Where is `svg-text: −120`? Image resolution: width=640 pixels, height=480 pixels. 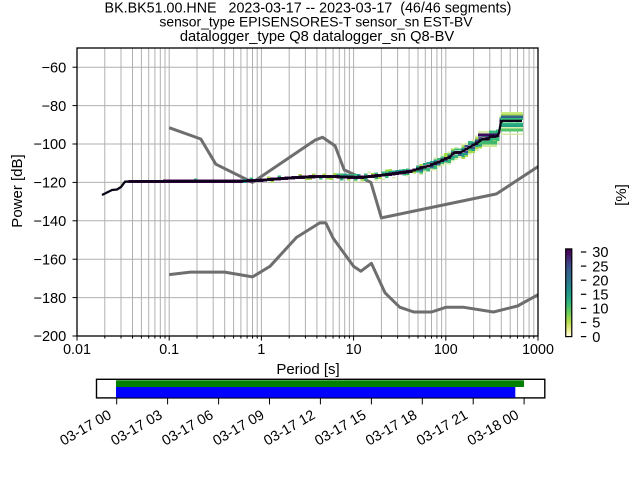
svg-text: −120 is located at coordinates (49, 184).